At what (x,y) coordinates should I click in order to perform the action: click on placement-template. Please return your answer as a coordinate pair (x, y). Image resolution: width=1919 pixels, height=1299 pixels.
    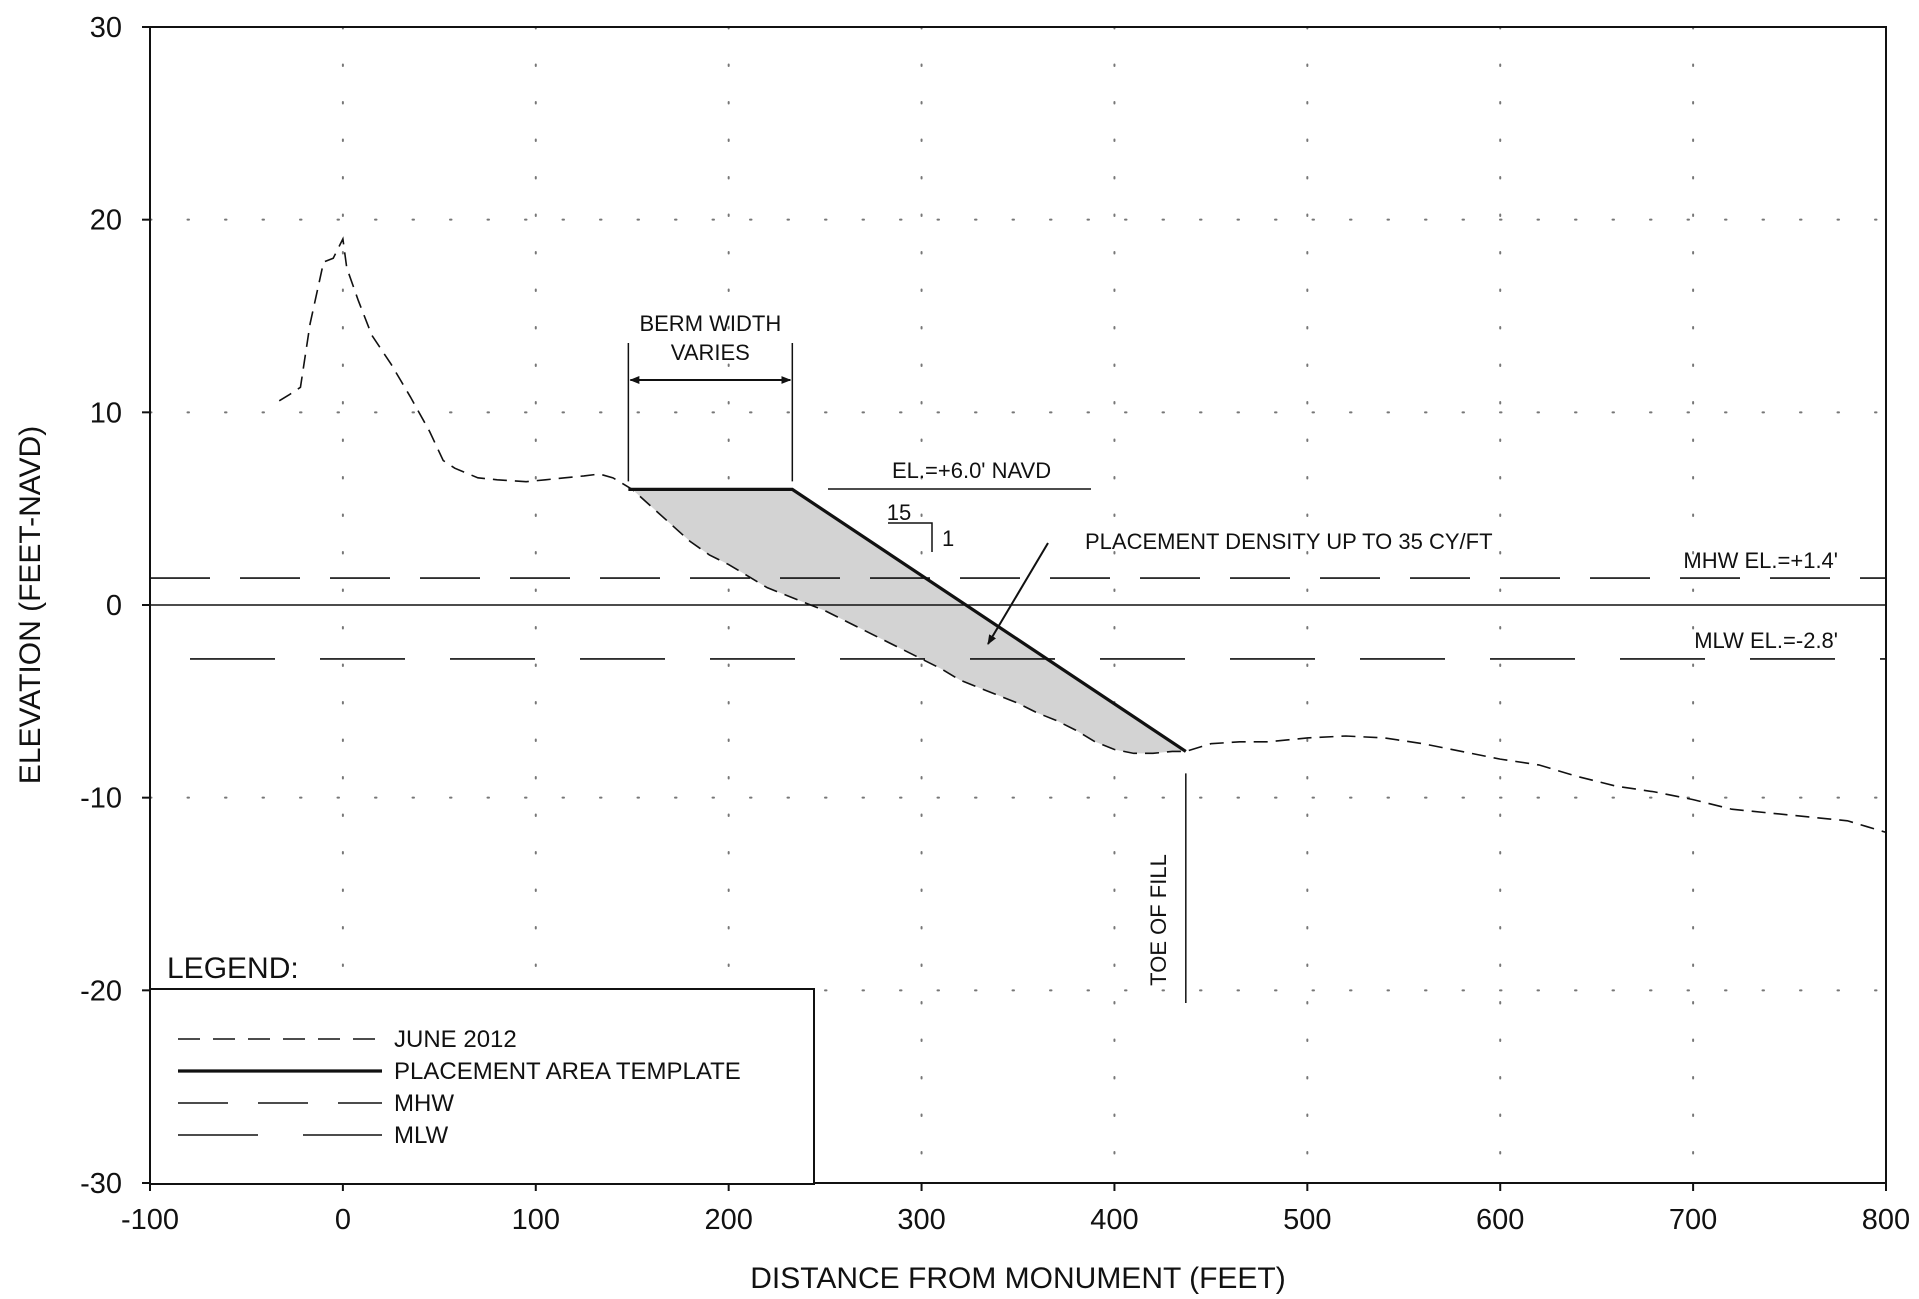
    Looking at the image, I should click on (907, 620).